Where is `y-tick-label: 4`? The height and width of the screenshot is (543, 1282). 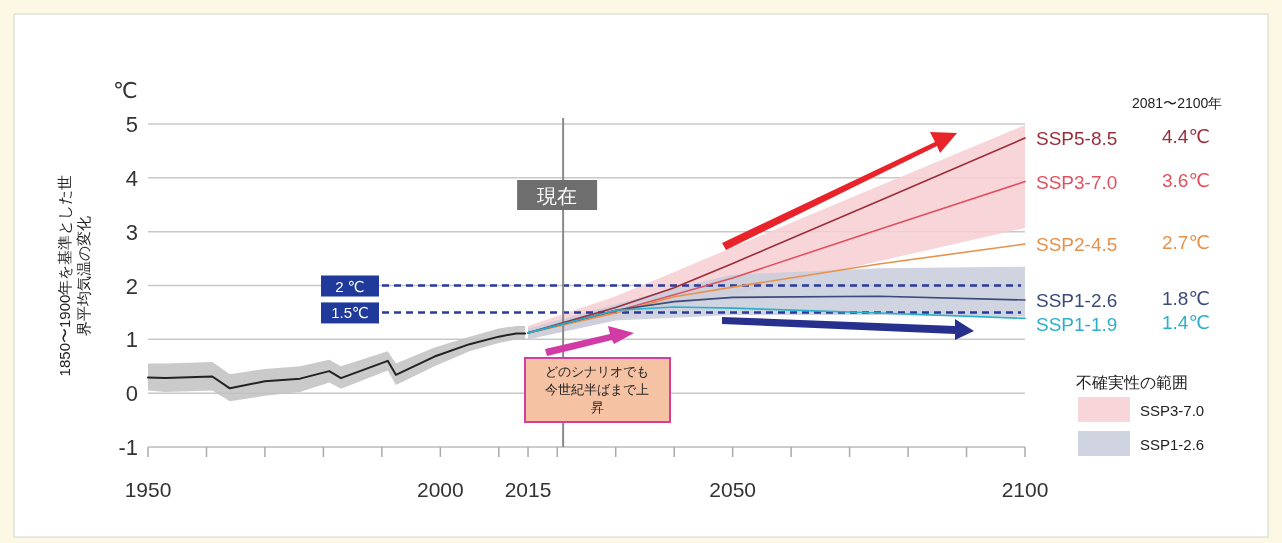 y-tick-label: 4 is located at coordinates (131, 178).